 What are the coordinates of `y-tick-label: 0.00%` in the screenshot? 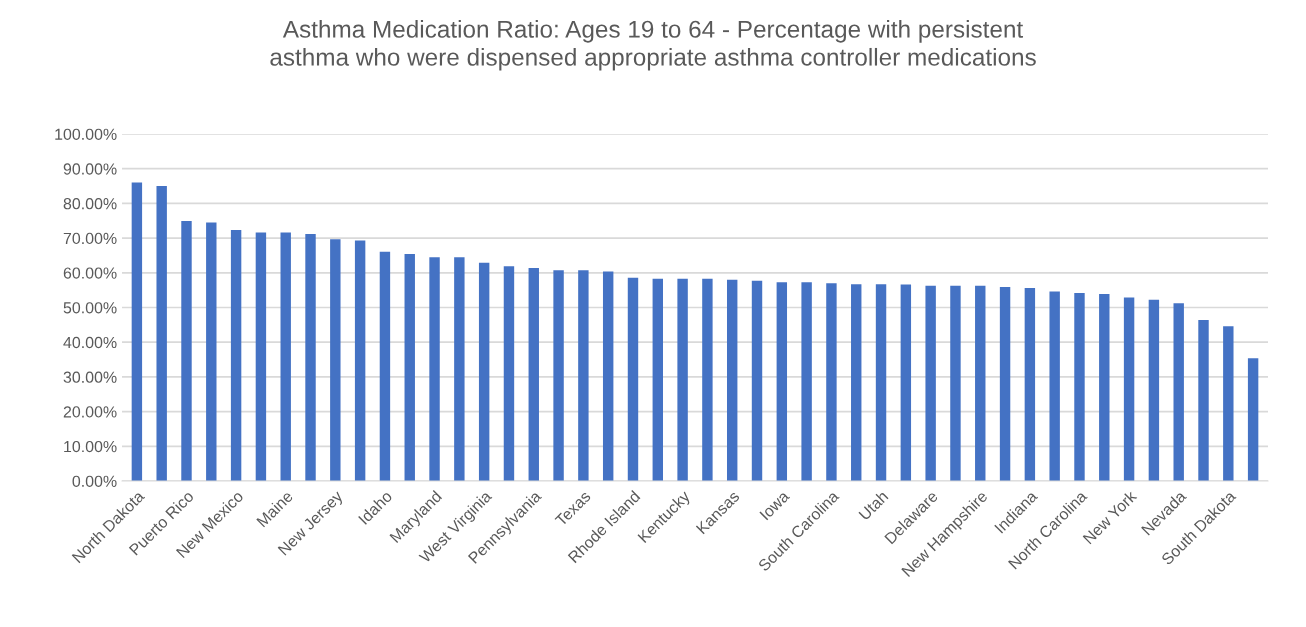 It's located at (94, 481).